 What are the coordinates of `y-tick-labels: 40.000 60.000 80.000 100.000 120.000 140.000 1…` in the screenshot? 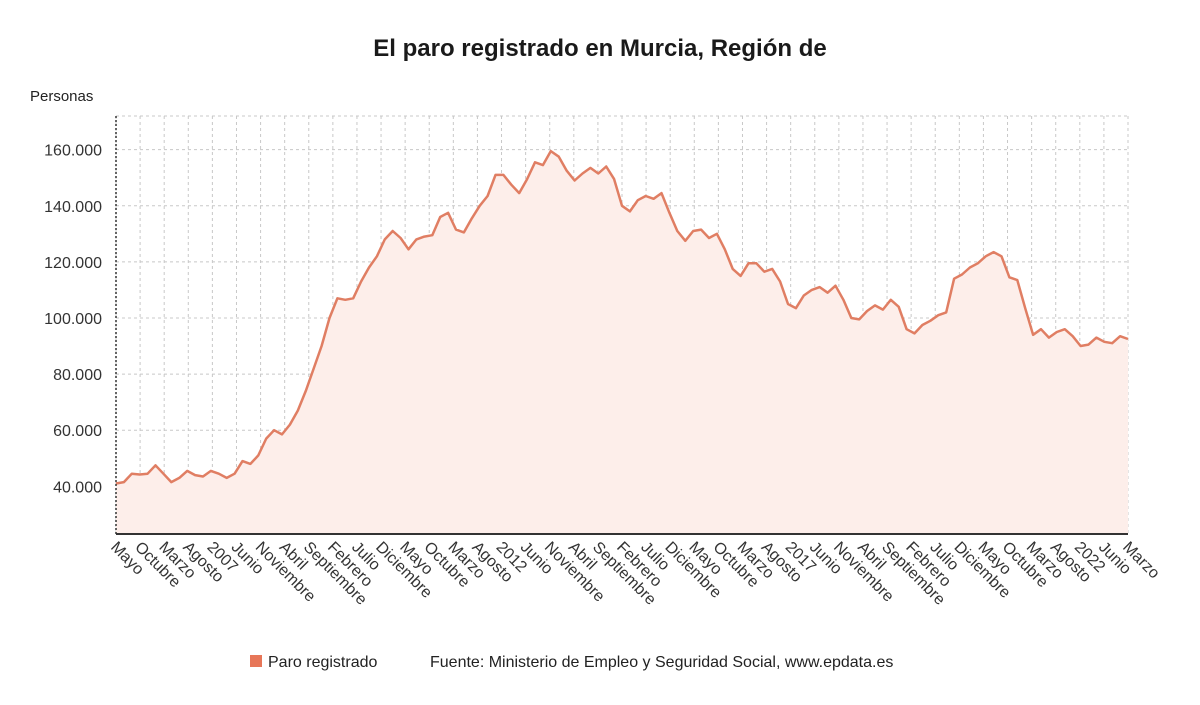 It's located at (73, 320).